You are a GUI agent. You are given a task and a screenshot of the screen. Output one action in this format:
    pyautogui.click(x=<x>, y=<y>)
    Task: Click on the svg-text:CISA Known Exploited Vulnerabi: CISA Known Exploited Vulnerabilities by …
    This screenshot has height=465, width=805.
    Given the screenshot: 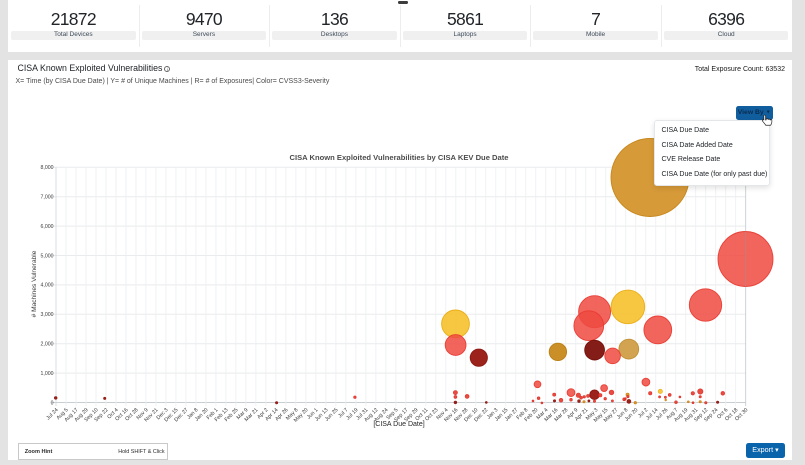 What is the action you would take?
    pyautogui.click(x=399, y=157)
    